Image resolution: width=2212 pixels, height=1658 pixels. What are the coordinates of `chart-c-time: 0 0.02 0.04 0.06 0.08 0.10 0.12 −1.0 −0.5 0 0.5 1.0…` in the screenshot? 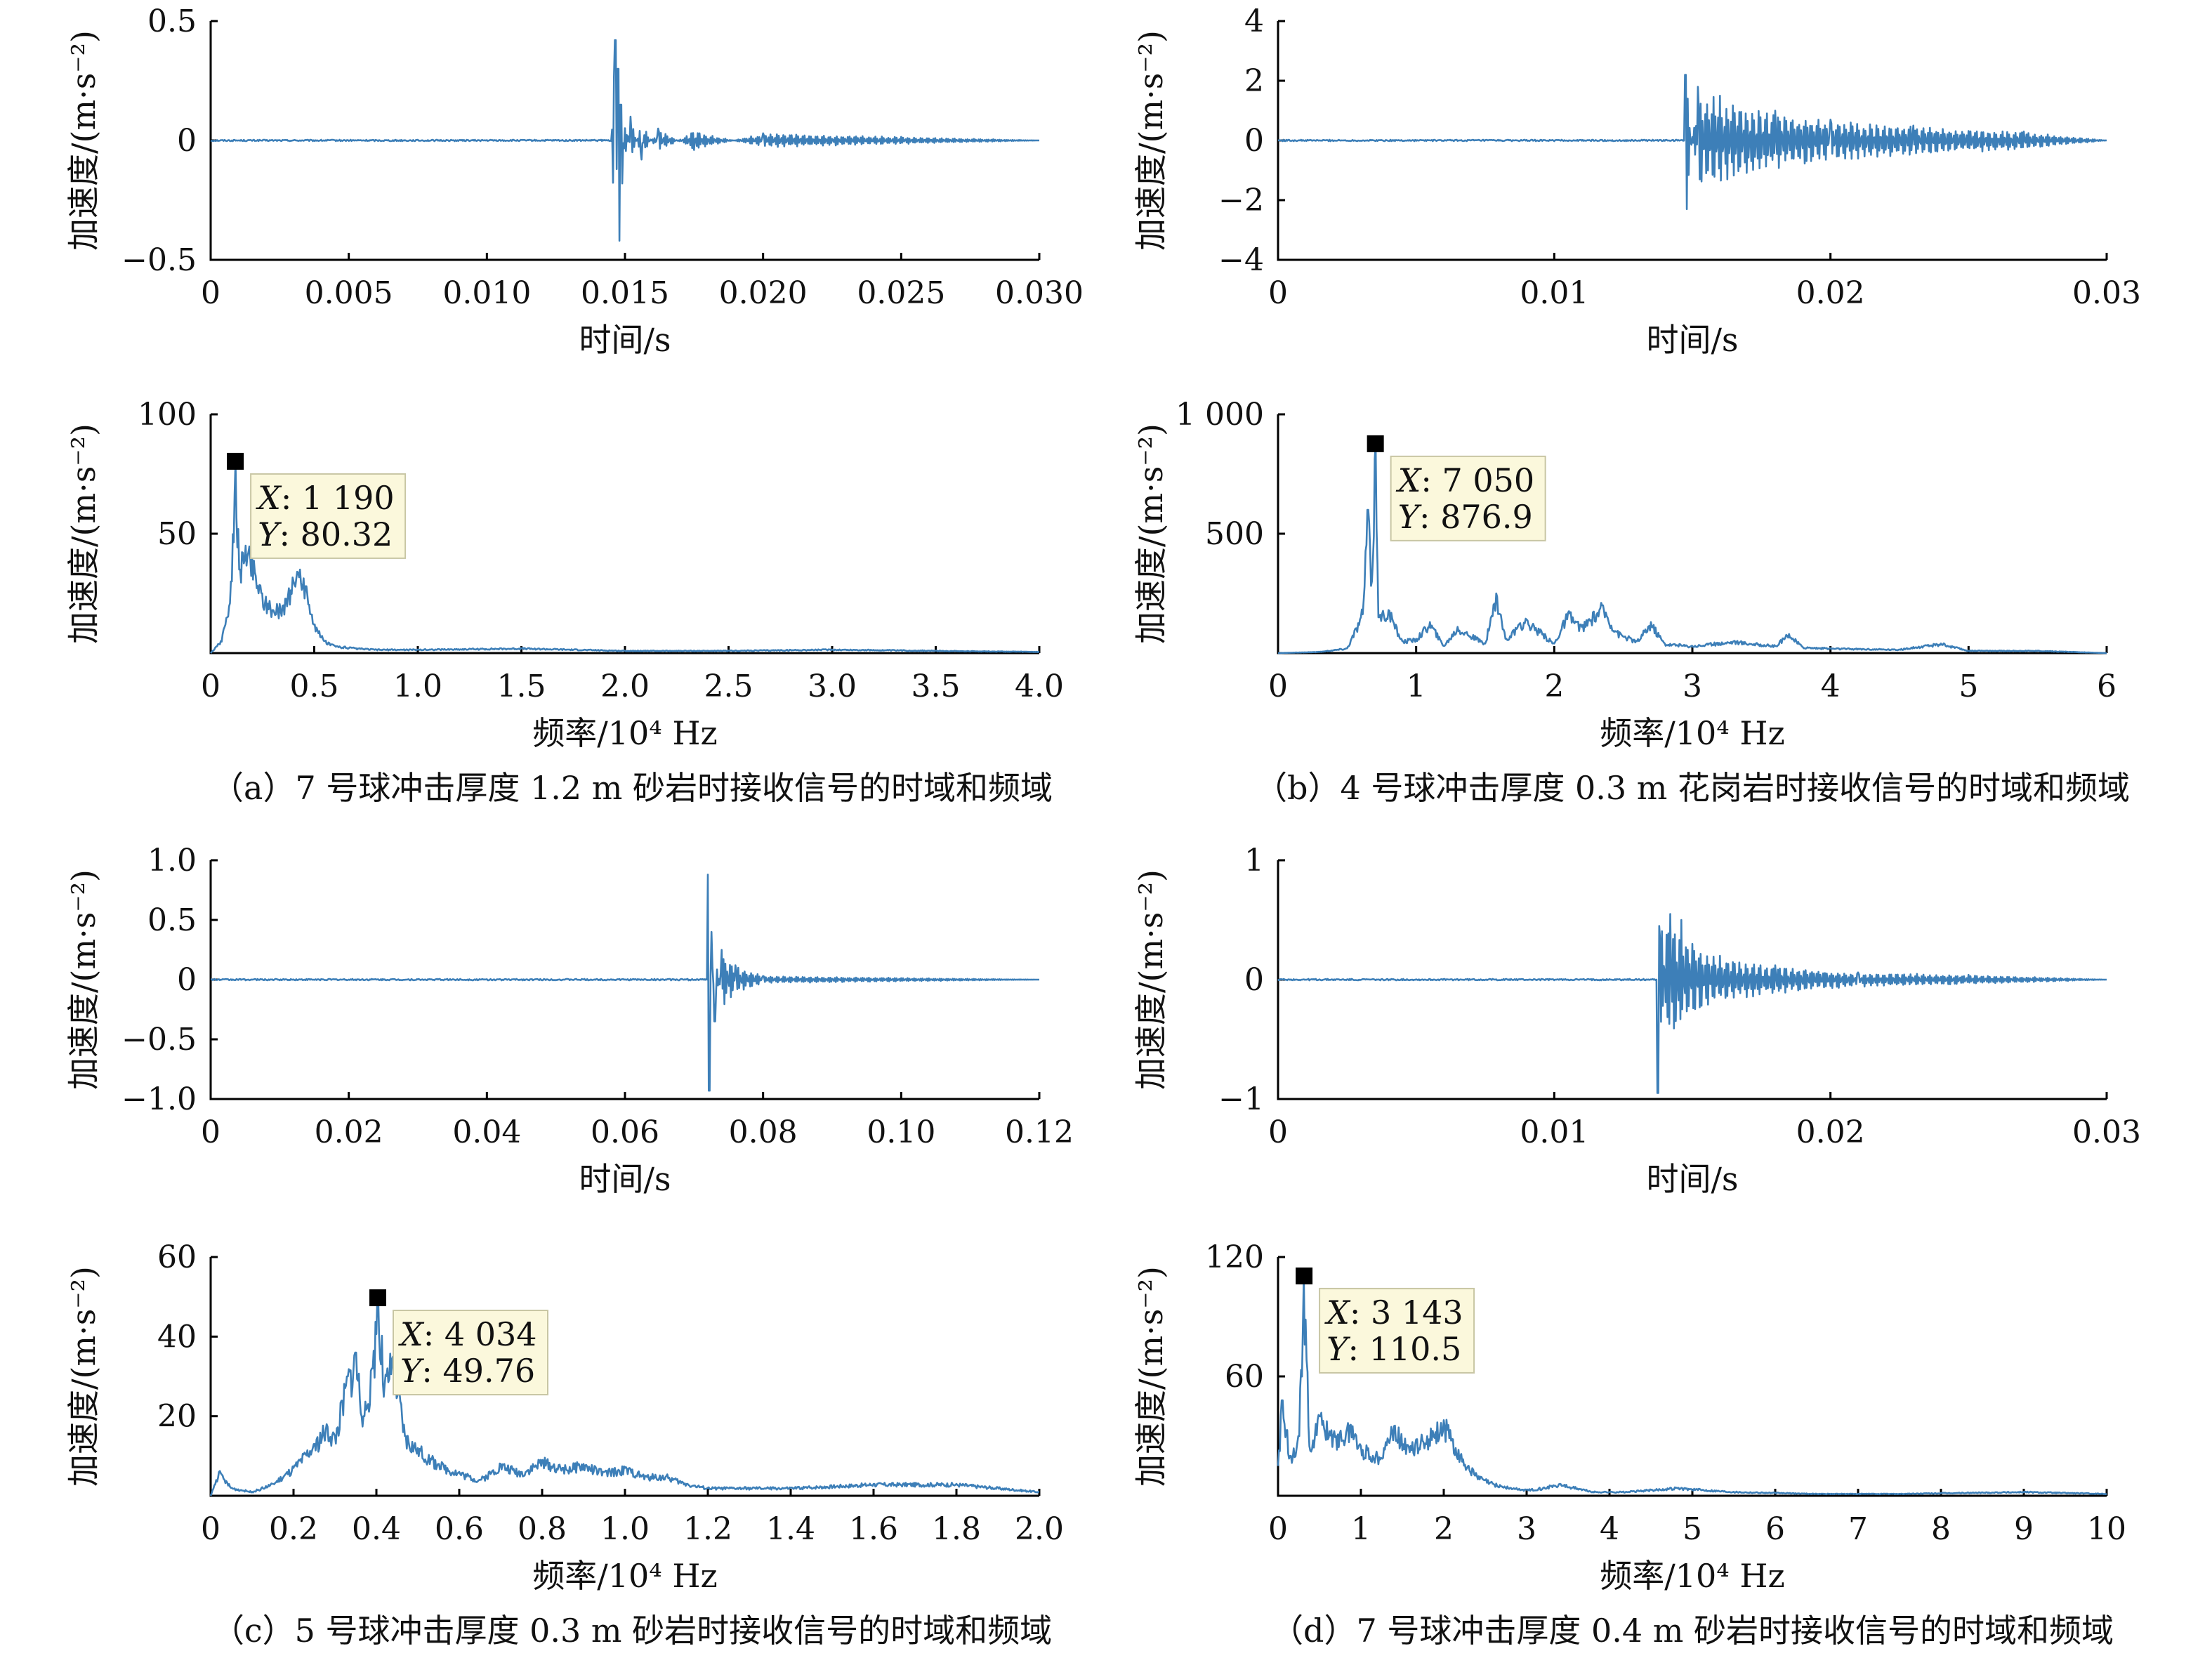 It's located at (569, 1021).